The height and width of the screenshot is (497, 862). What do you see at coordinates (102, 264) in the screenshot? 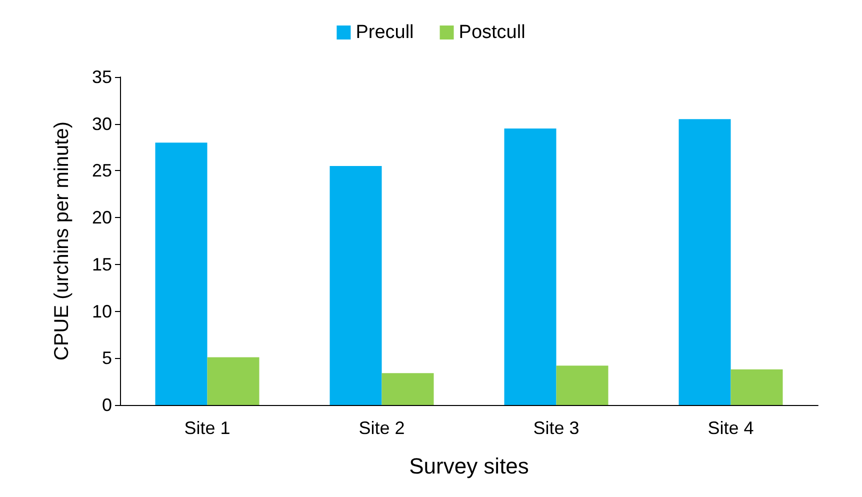
I see `y-tick-label: 15` at bounding box center [102, 264].